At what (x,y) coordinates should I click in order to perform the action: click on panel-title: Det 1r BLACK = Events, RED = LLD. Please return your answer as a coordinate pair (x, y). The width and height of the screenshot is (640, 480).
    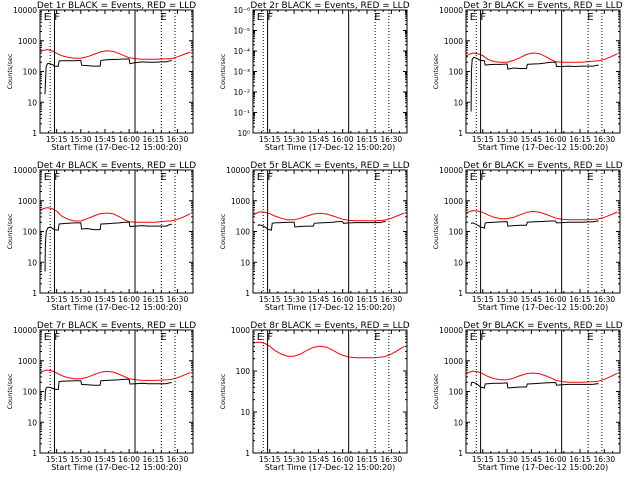
    Looking at the image, I should click on (116, 6).